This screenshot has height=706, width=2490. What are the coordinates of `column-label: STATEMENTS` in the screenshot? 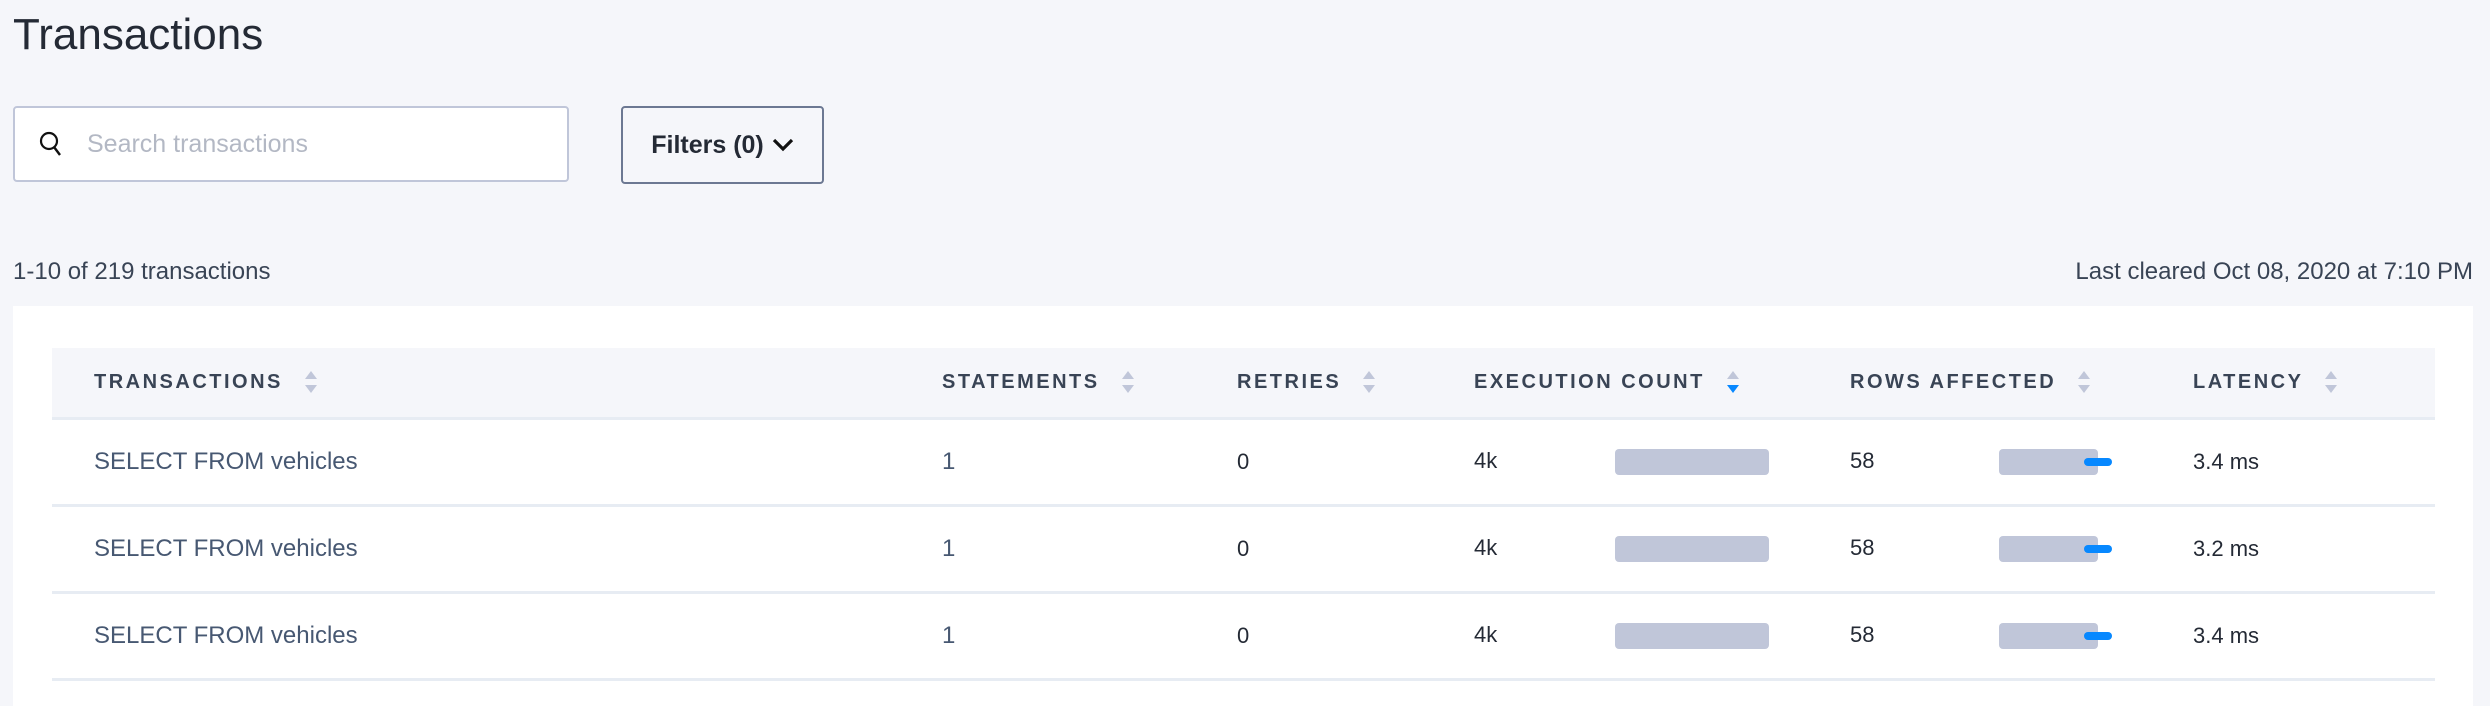 It's located at (1021, 381).